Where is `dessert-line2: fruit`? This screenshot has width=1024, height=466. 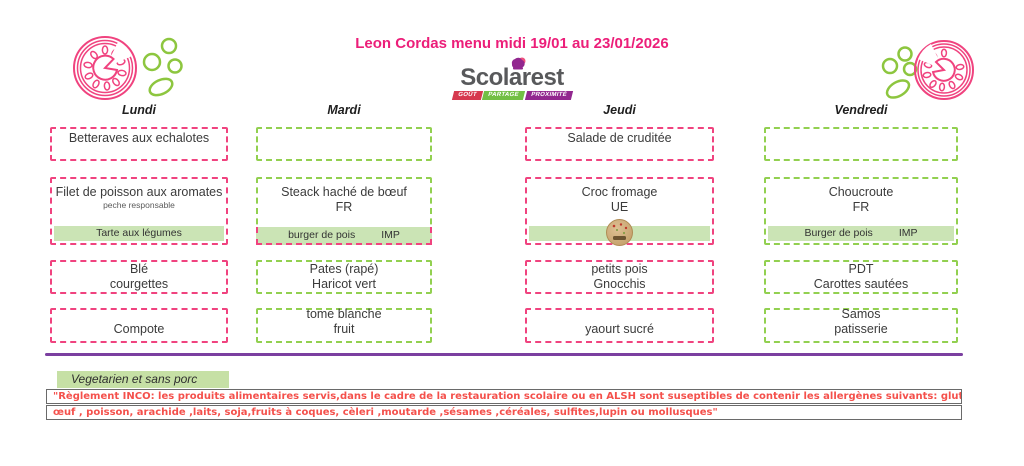 dessert-line2: fruit is located at coordinates (344, 329).